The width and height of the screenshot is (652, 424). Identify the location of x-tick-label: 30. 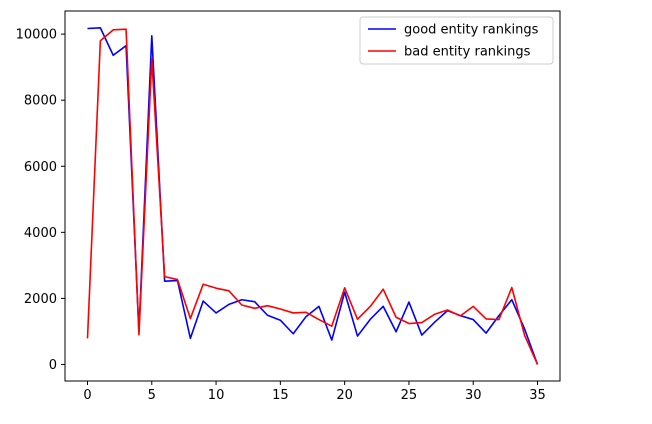
(473, 395).